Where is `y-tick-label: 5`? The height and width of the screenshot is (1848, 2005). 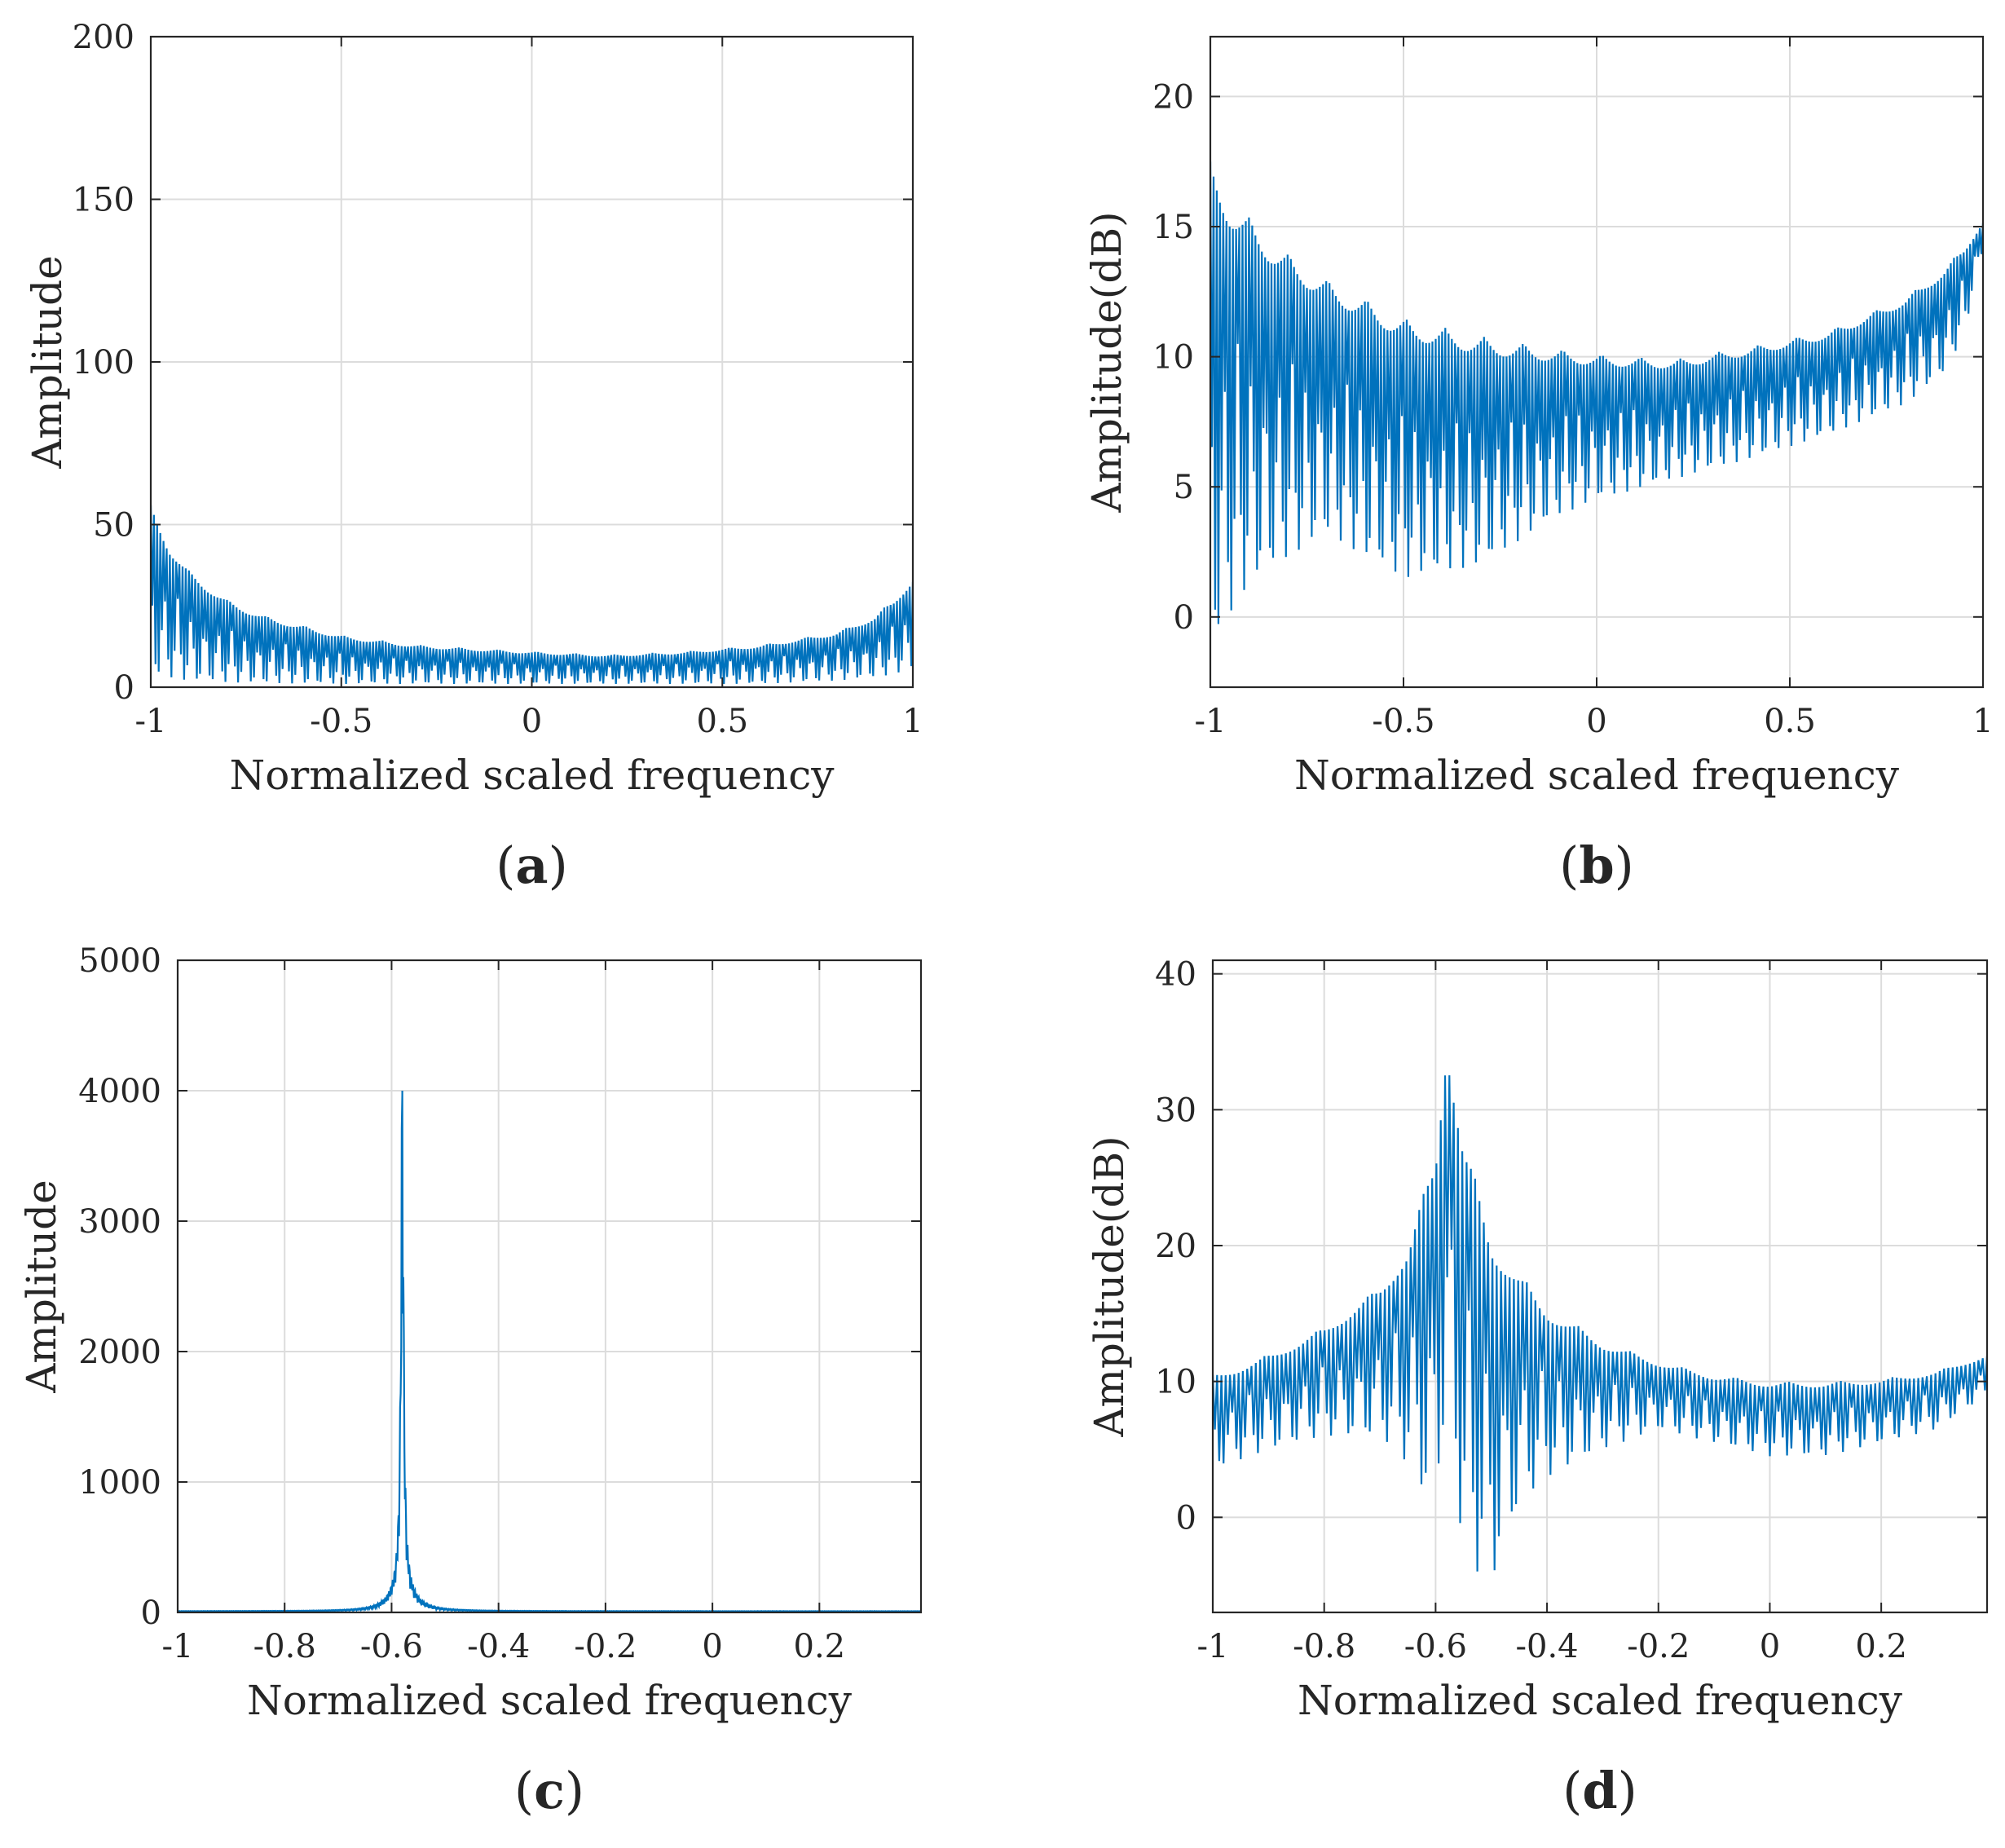 y-tick-label: 5 is located at coordinates (1184, 487).